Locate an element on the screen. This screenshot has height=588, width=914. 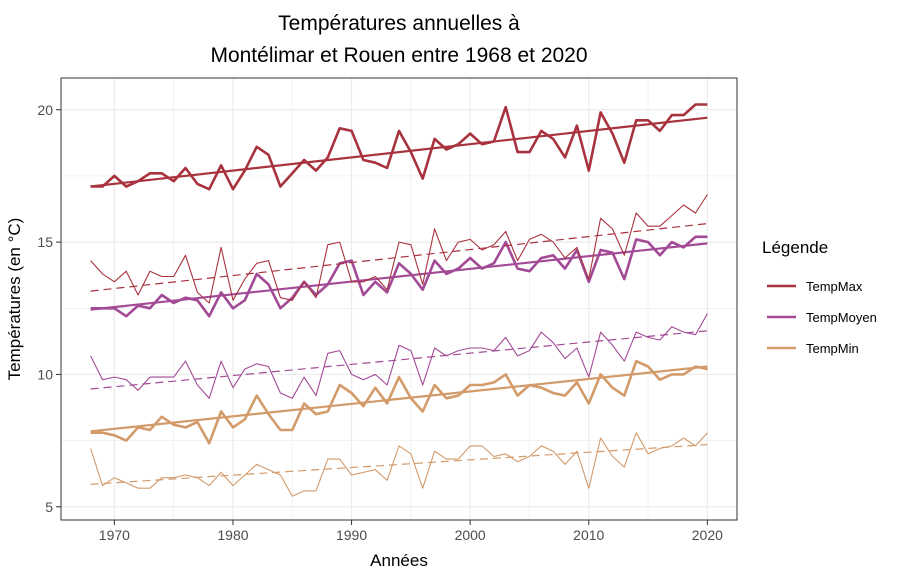
legend: TempMax TempMoyen TempMin is located at coordinates (822, 317).